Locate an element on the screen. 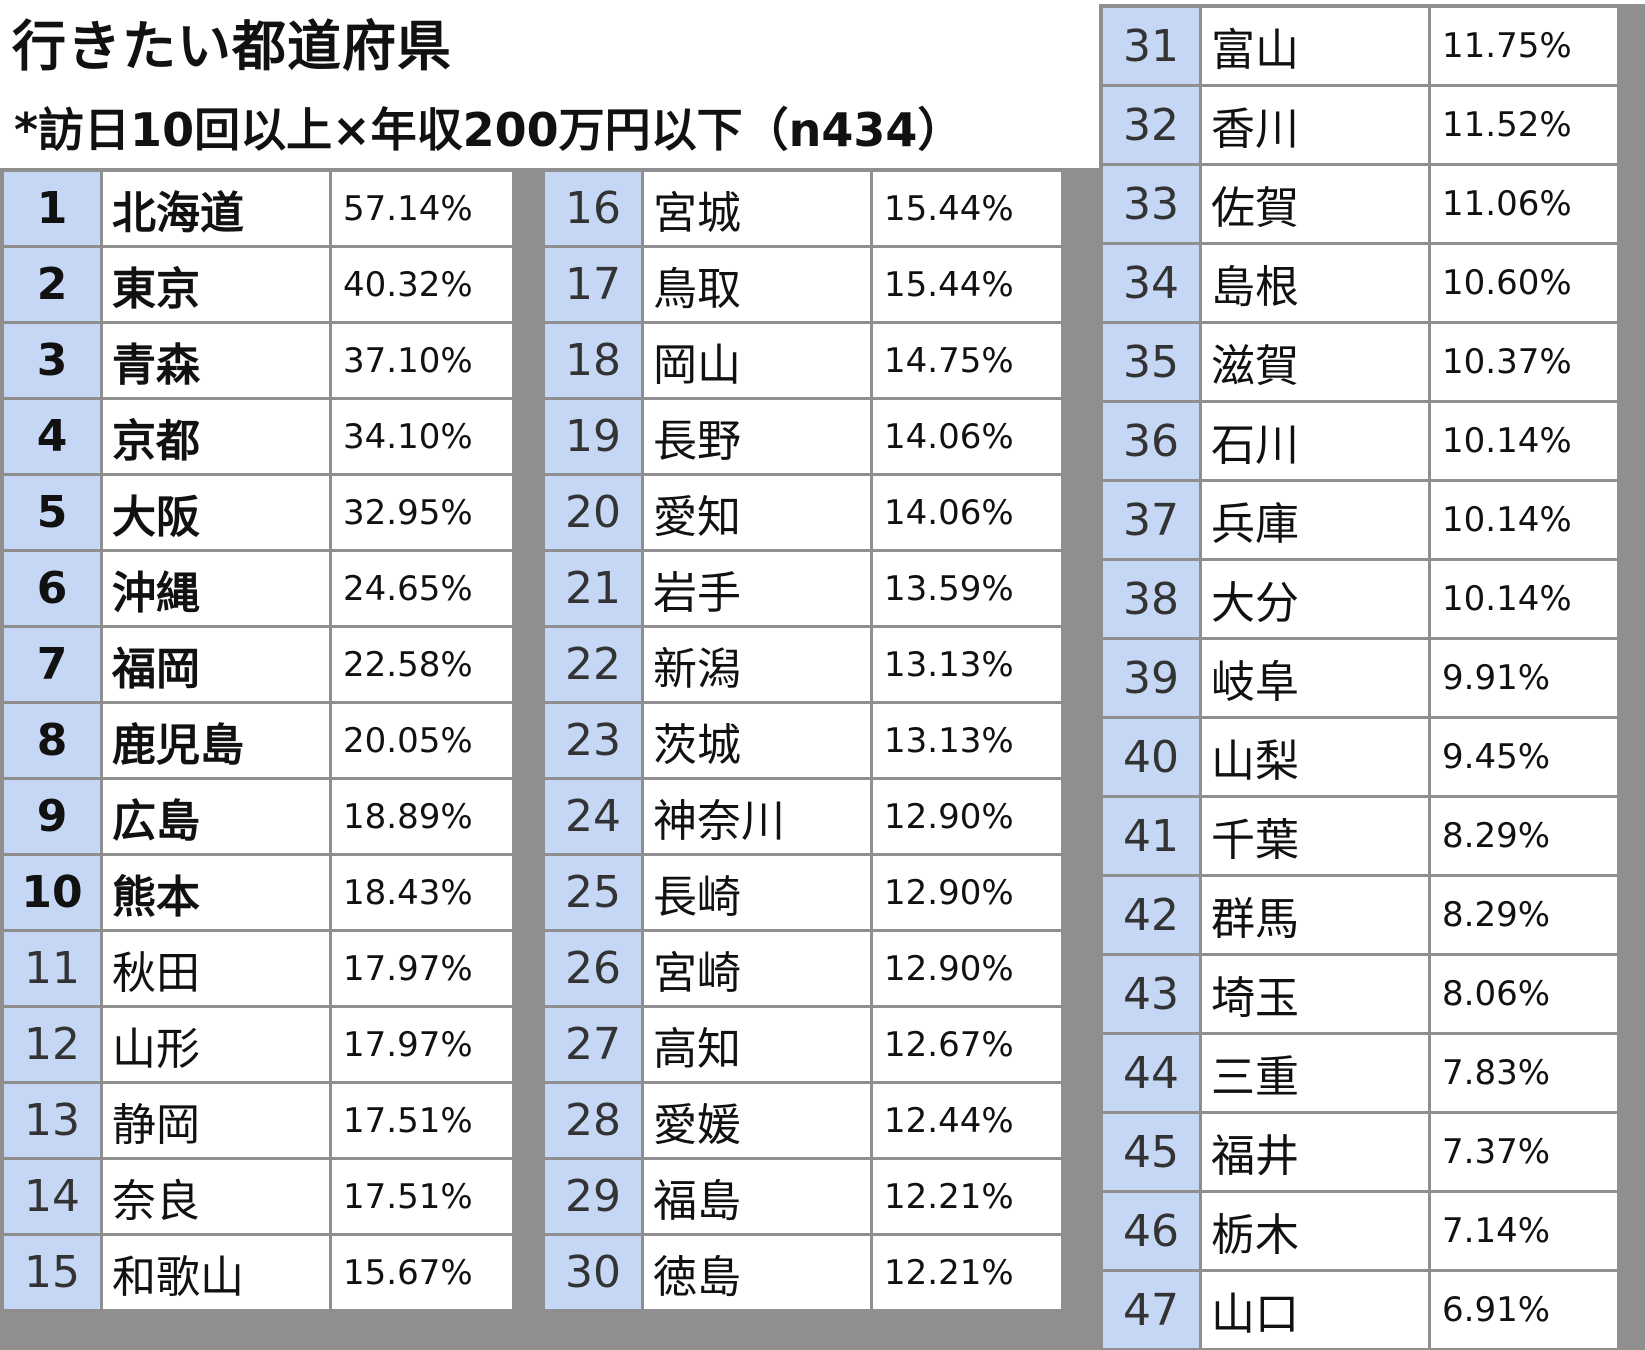  percent-cell: 8.06% is located at coordinates (1524, 994).